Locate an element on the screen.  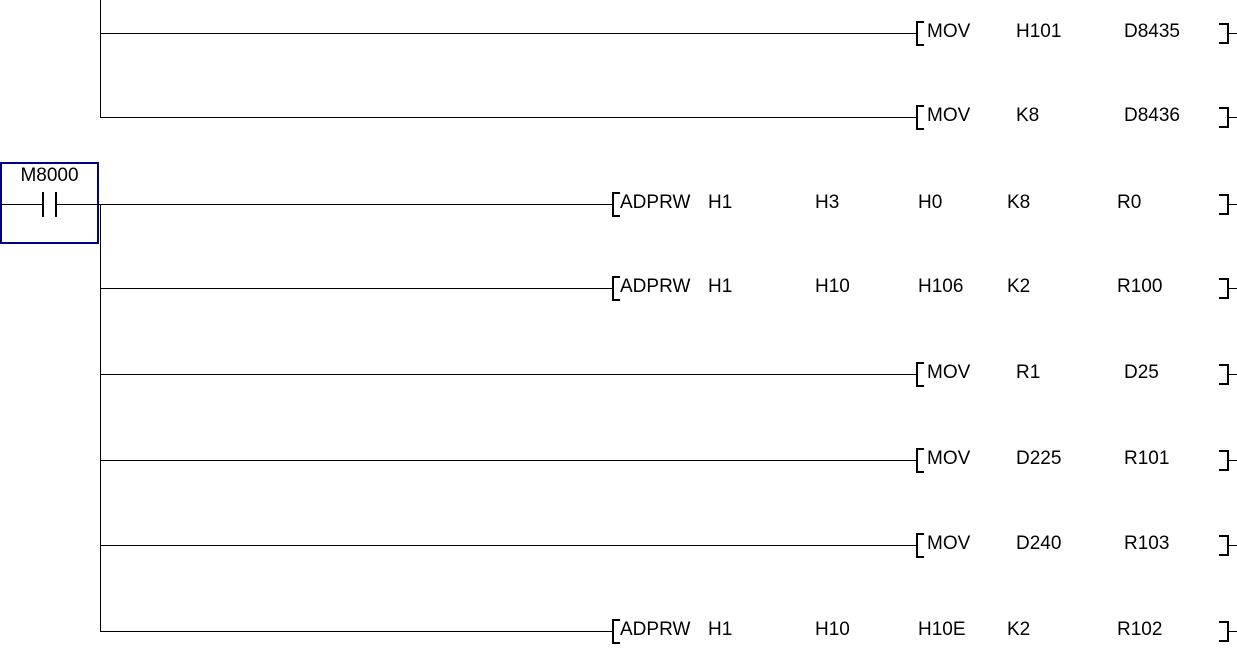
instruction-operand: H10E is located at coordinates (942, 629).